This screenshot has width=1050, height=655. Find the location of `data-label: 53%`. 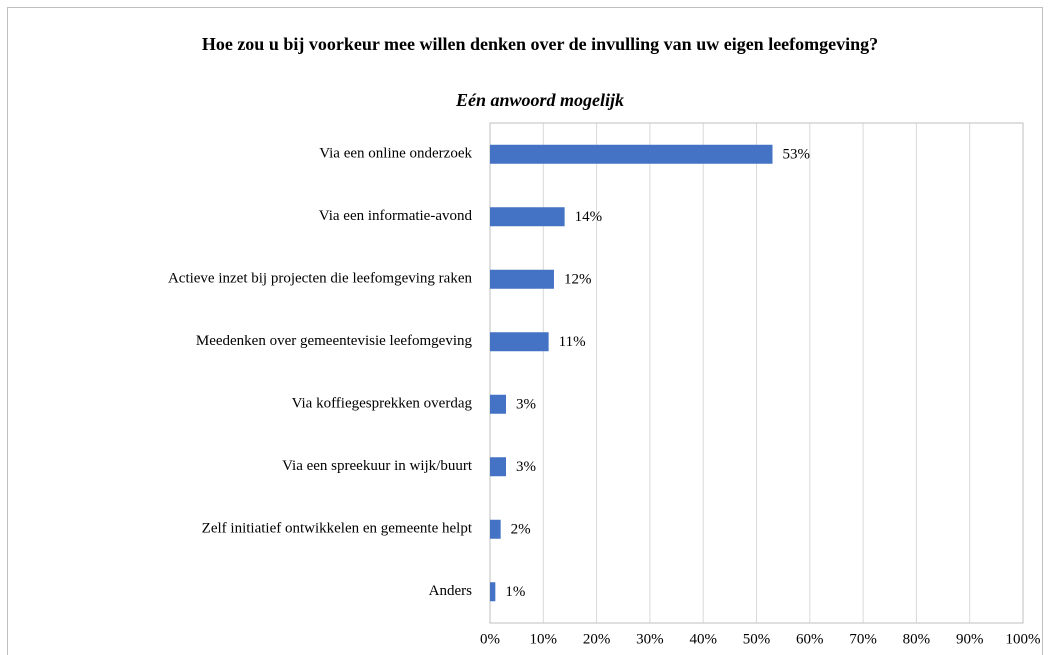

data-label: 53% is located at coordinates (796, 155).